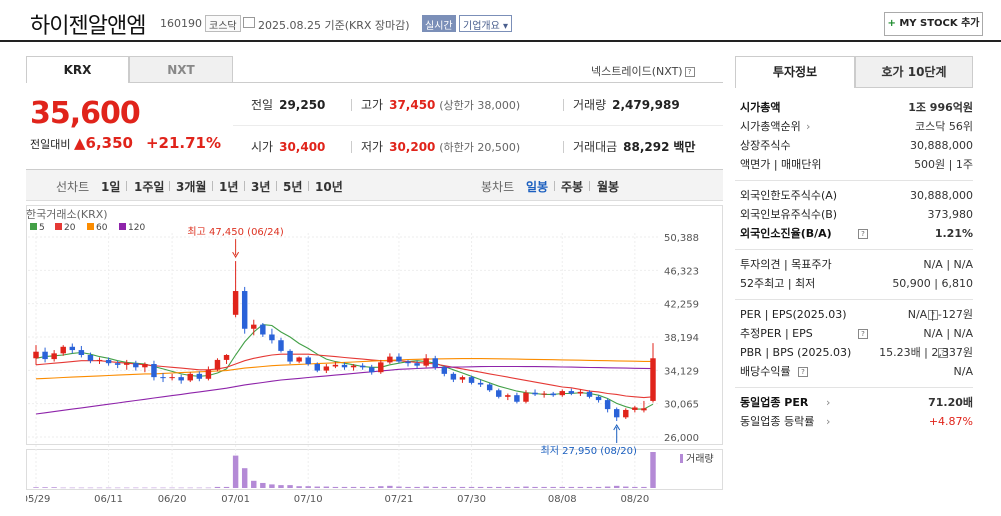 The height and width of the screenshot is (516, 1001). Describe the element at coordinates (103, 143) in the screenshot. I see `change-value: ▲6,350` at that location.